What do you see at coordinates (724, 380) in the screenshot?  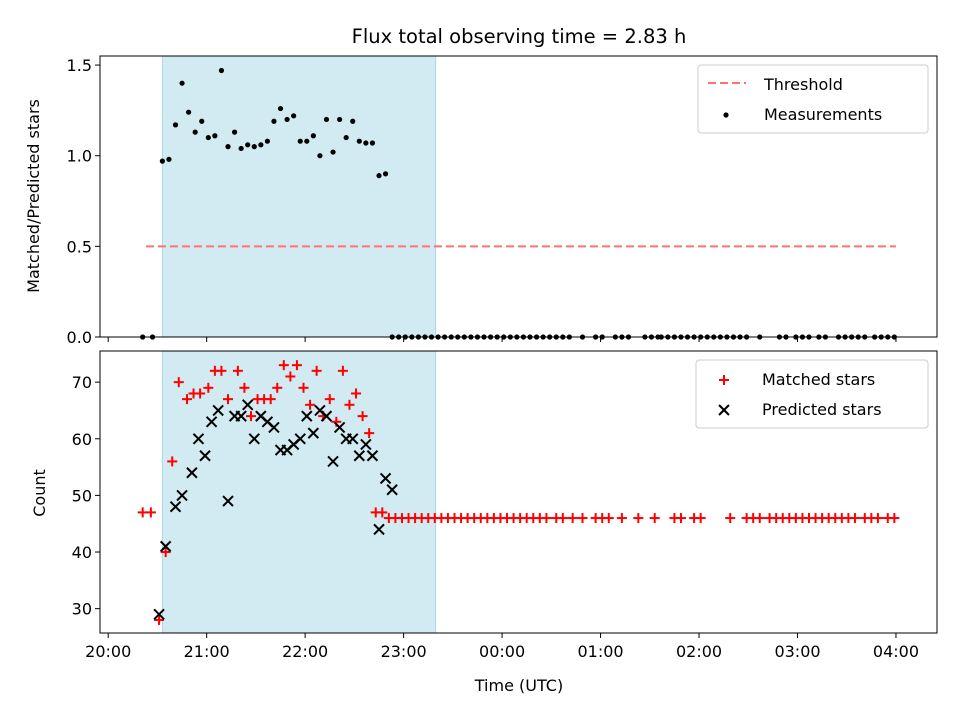 I see `matched-legend-icon` at bounding box center [724, 380].